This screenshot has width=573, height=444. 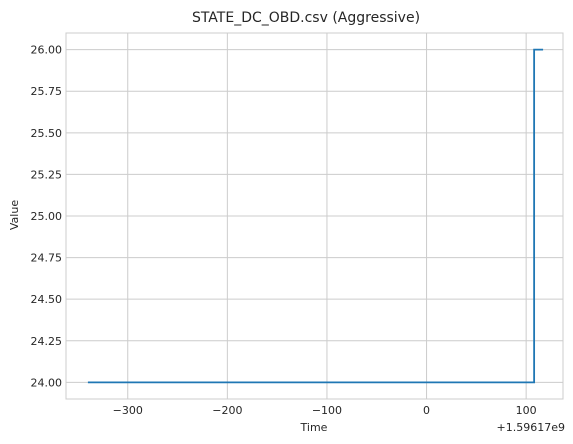 What do you see at coordinates (314, 427) in the screenshot?
I see `x-axis-label: Time` at bounding box center [314, 427].